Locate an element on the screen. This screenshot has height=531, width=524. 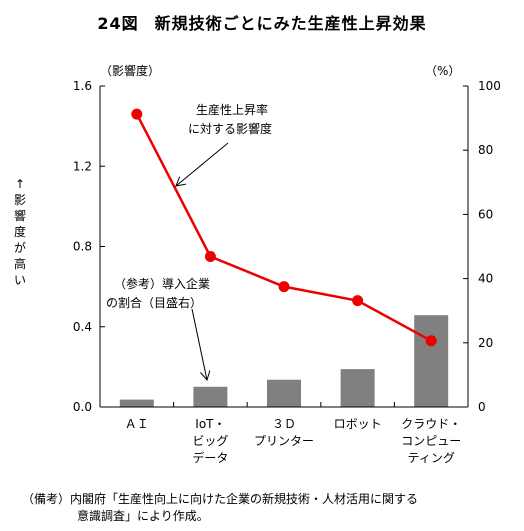
y-axis-label: ↑ 影響度が高い is located at coordinates (20, 232).